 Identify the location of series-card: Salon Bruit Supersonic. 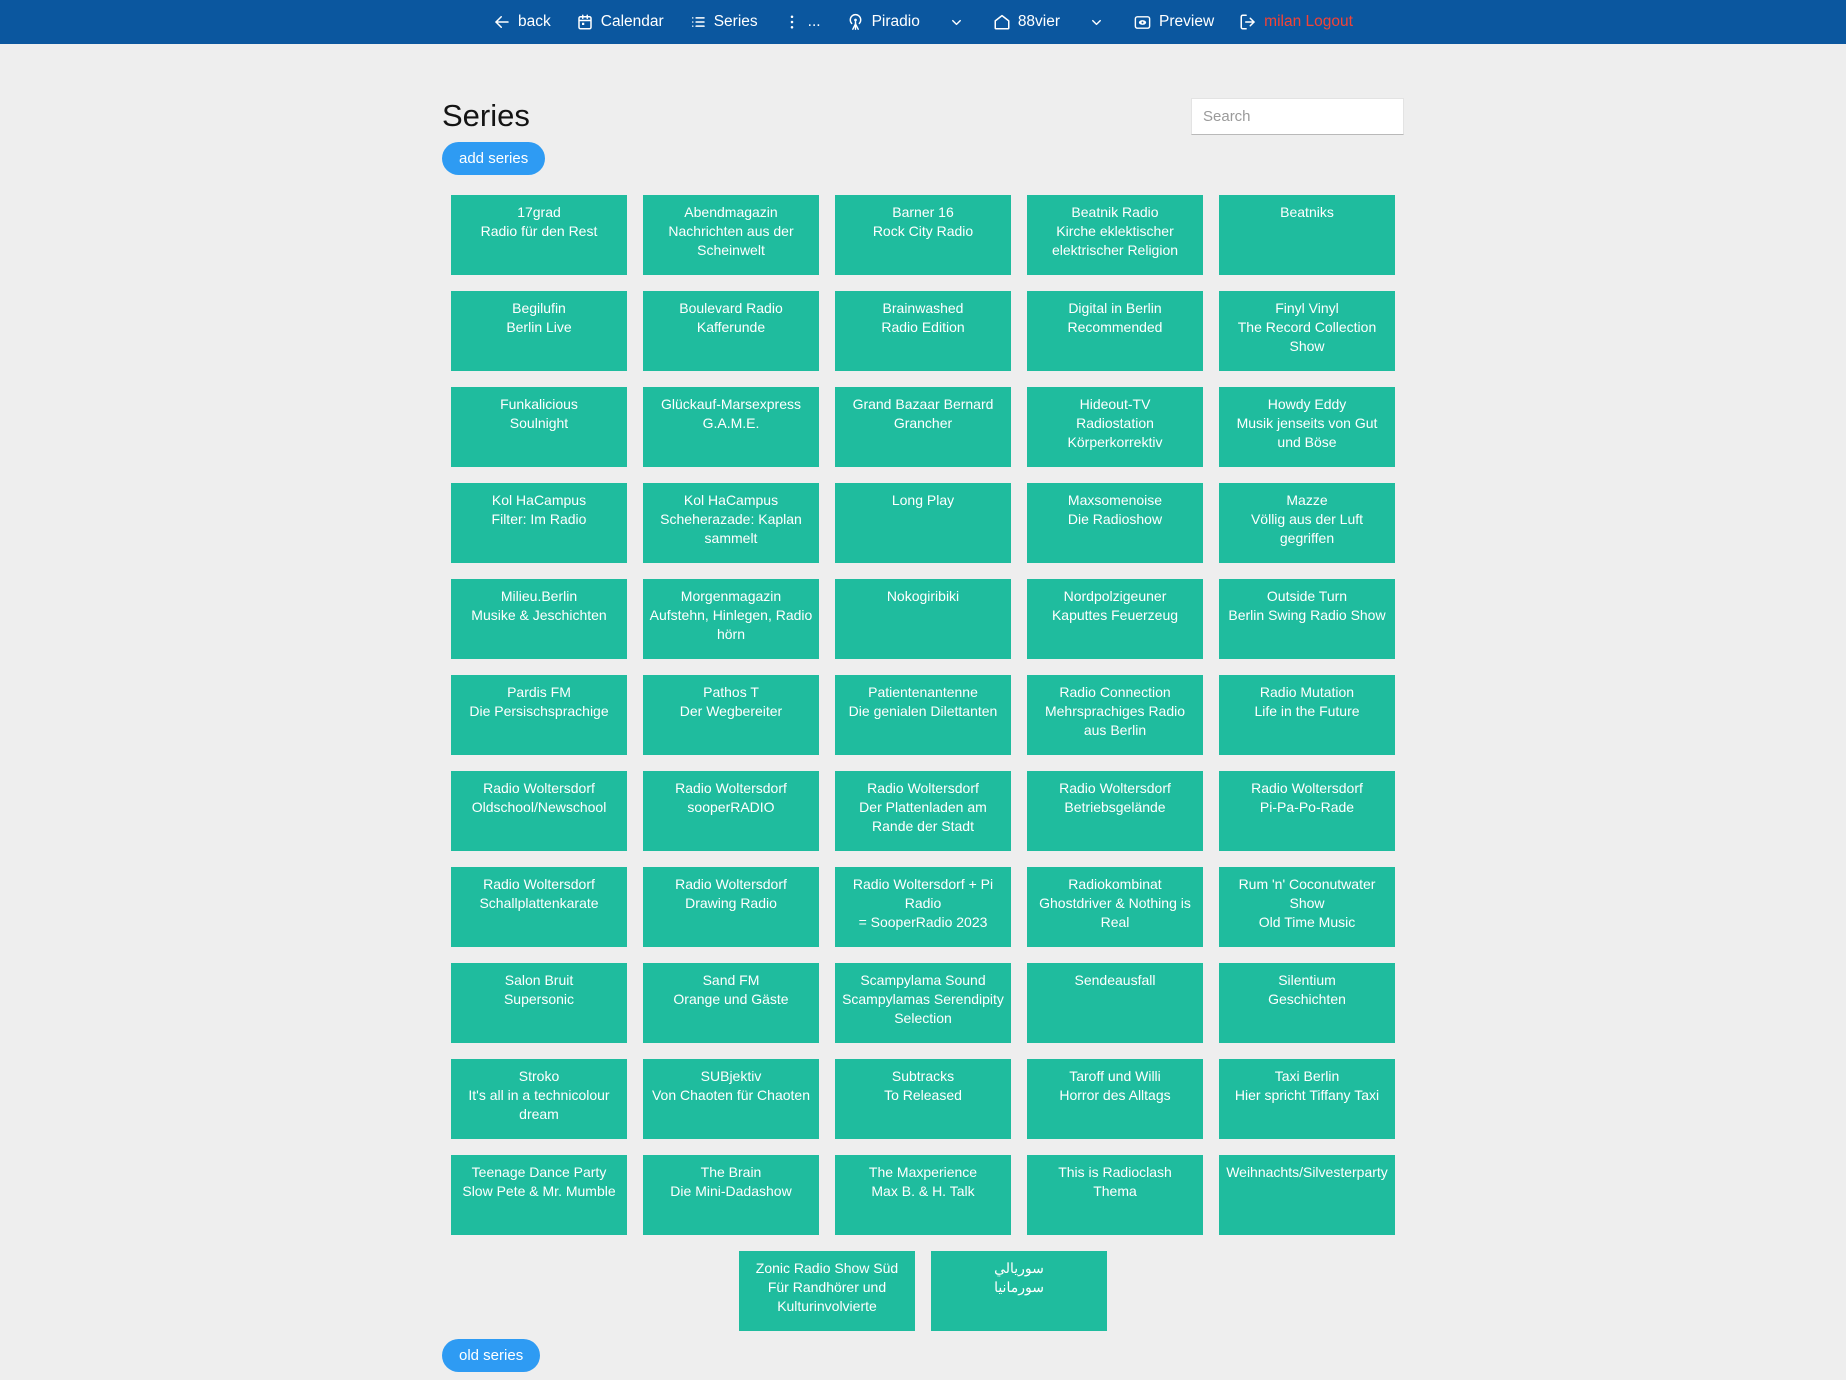
(539, 1003).